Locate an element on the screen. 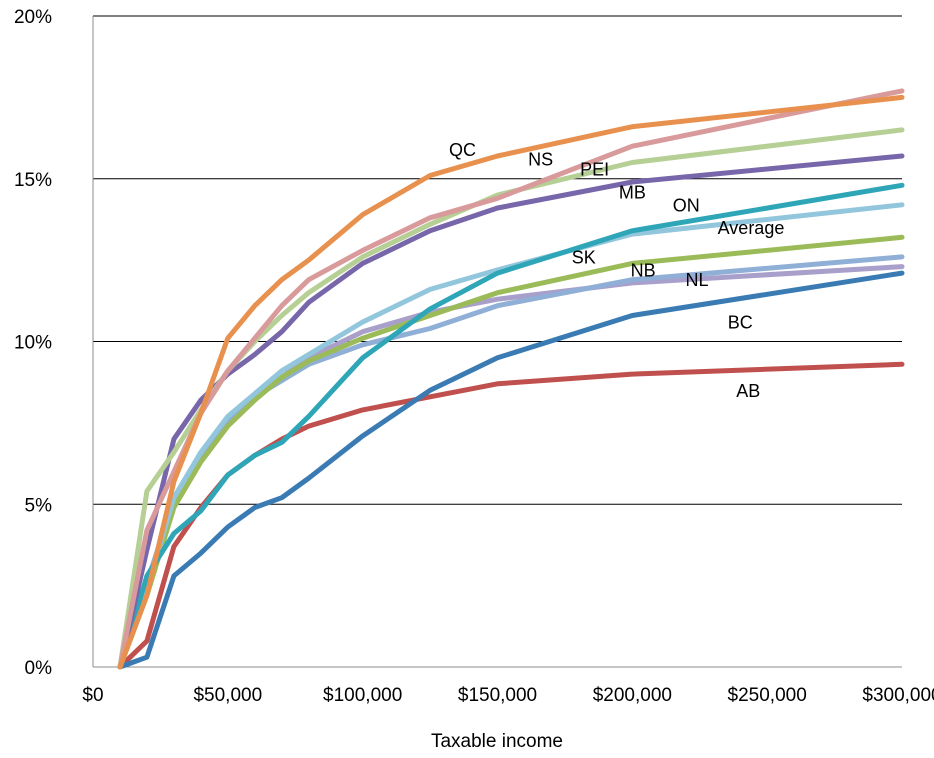 This screenshot has height=758, width=934. series-label-pei: PEI is located at coordinates (594, 169).